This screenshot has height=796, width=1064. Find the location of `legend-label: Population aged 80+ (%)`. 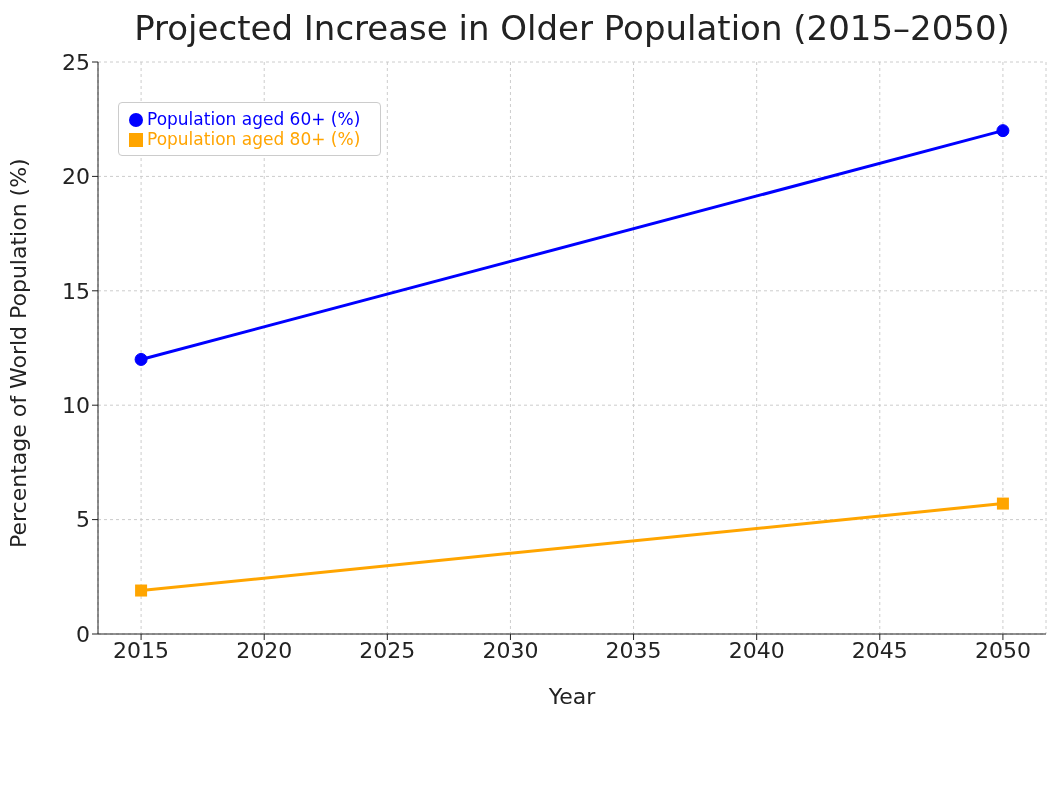

legend-label: Population aged 80+ (%) is located at coordinates (254, 139).